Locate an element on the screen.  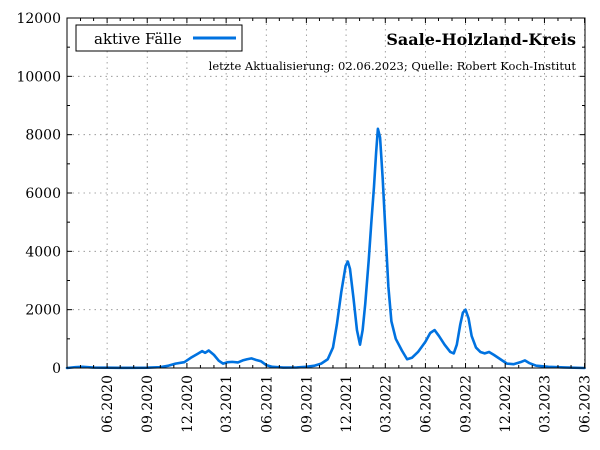
y-tick-label: 4000 is located at coordinates (43, 252).